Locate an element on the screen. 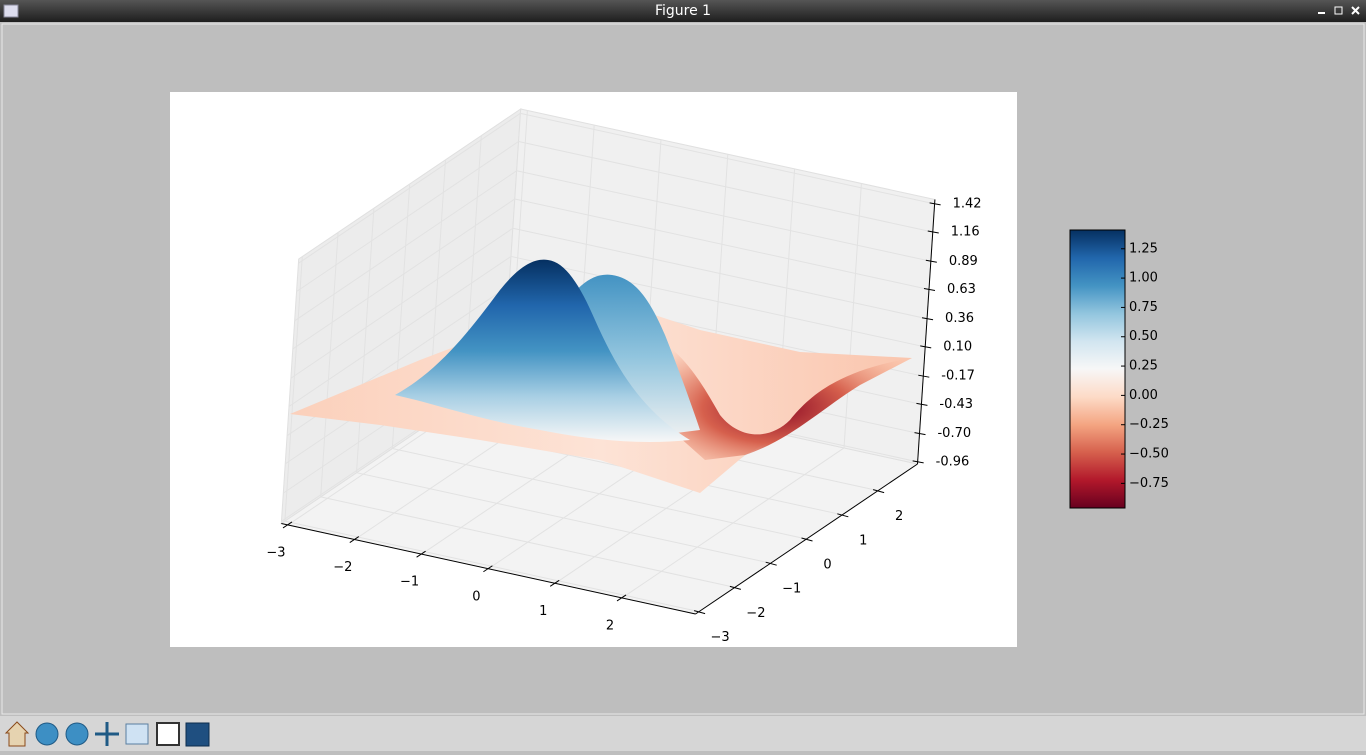  z-tick-label: 0.89 is located at coordinates (963, 261).